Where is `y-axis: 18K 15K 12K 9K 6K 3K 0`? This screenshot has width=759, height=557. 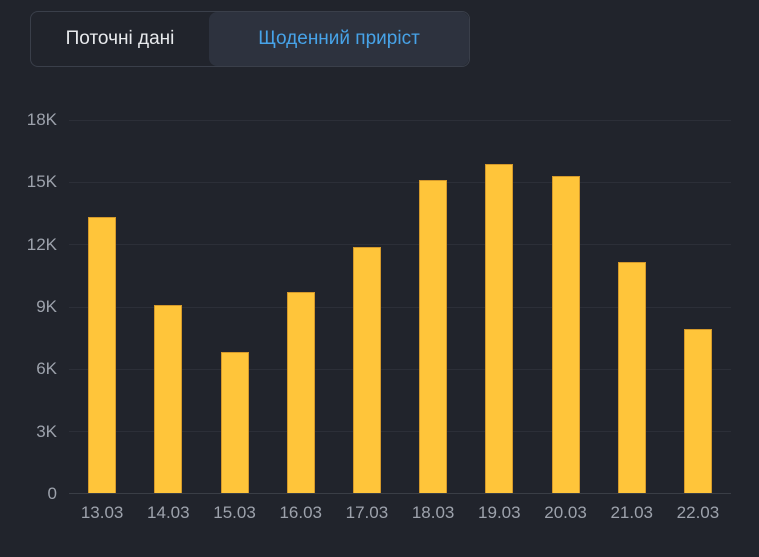
y-axis: 18K 15K 12K 9K 6K 3K 0 is located at coordinates (28, 306).